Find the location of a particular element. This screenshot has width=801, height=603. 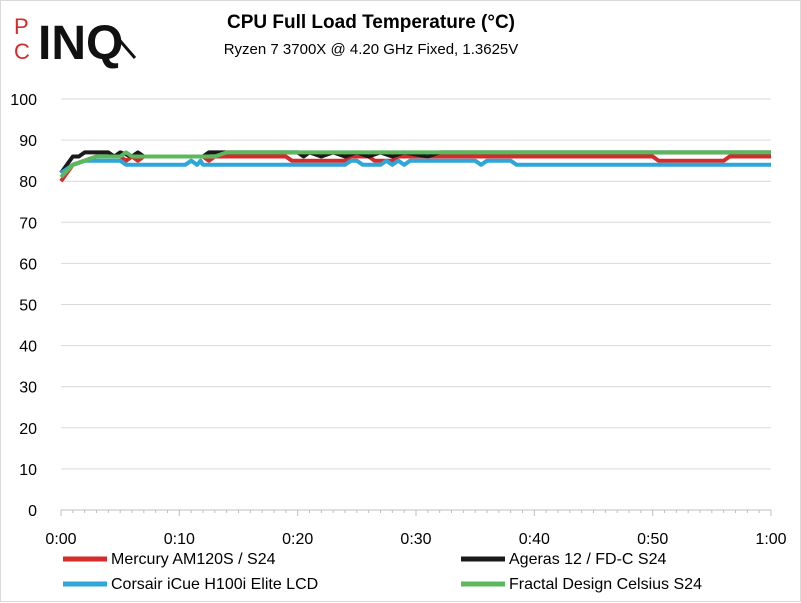

x-tick-label: 0:50 is located at coordinates (652, 539).